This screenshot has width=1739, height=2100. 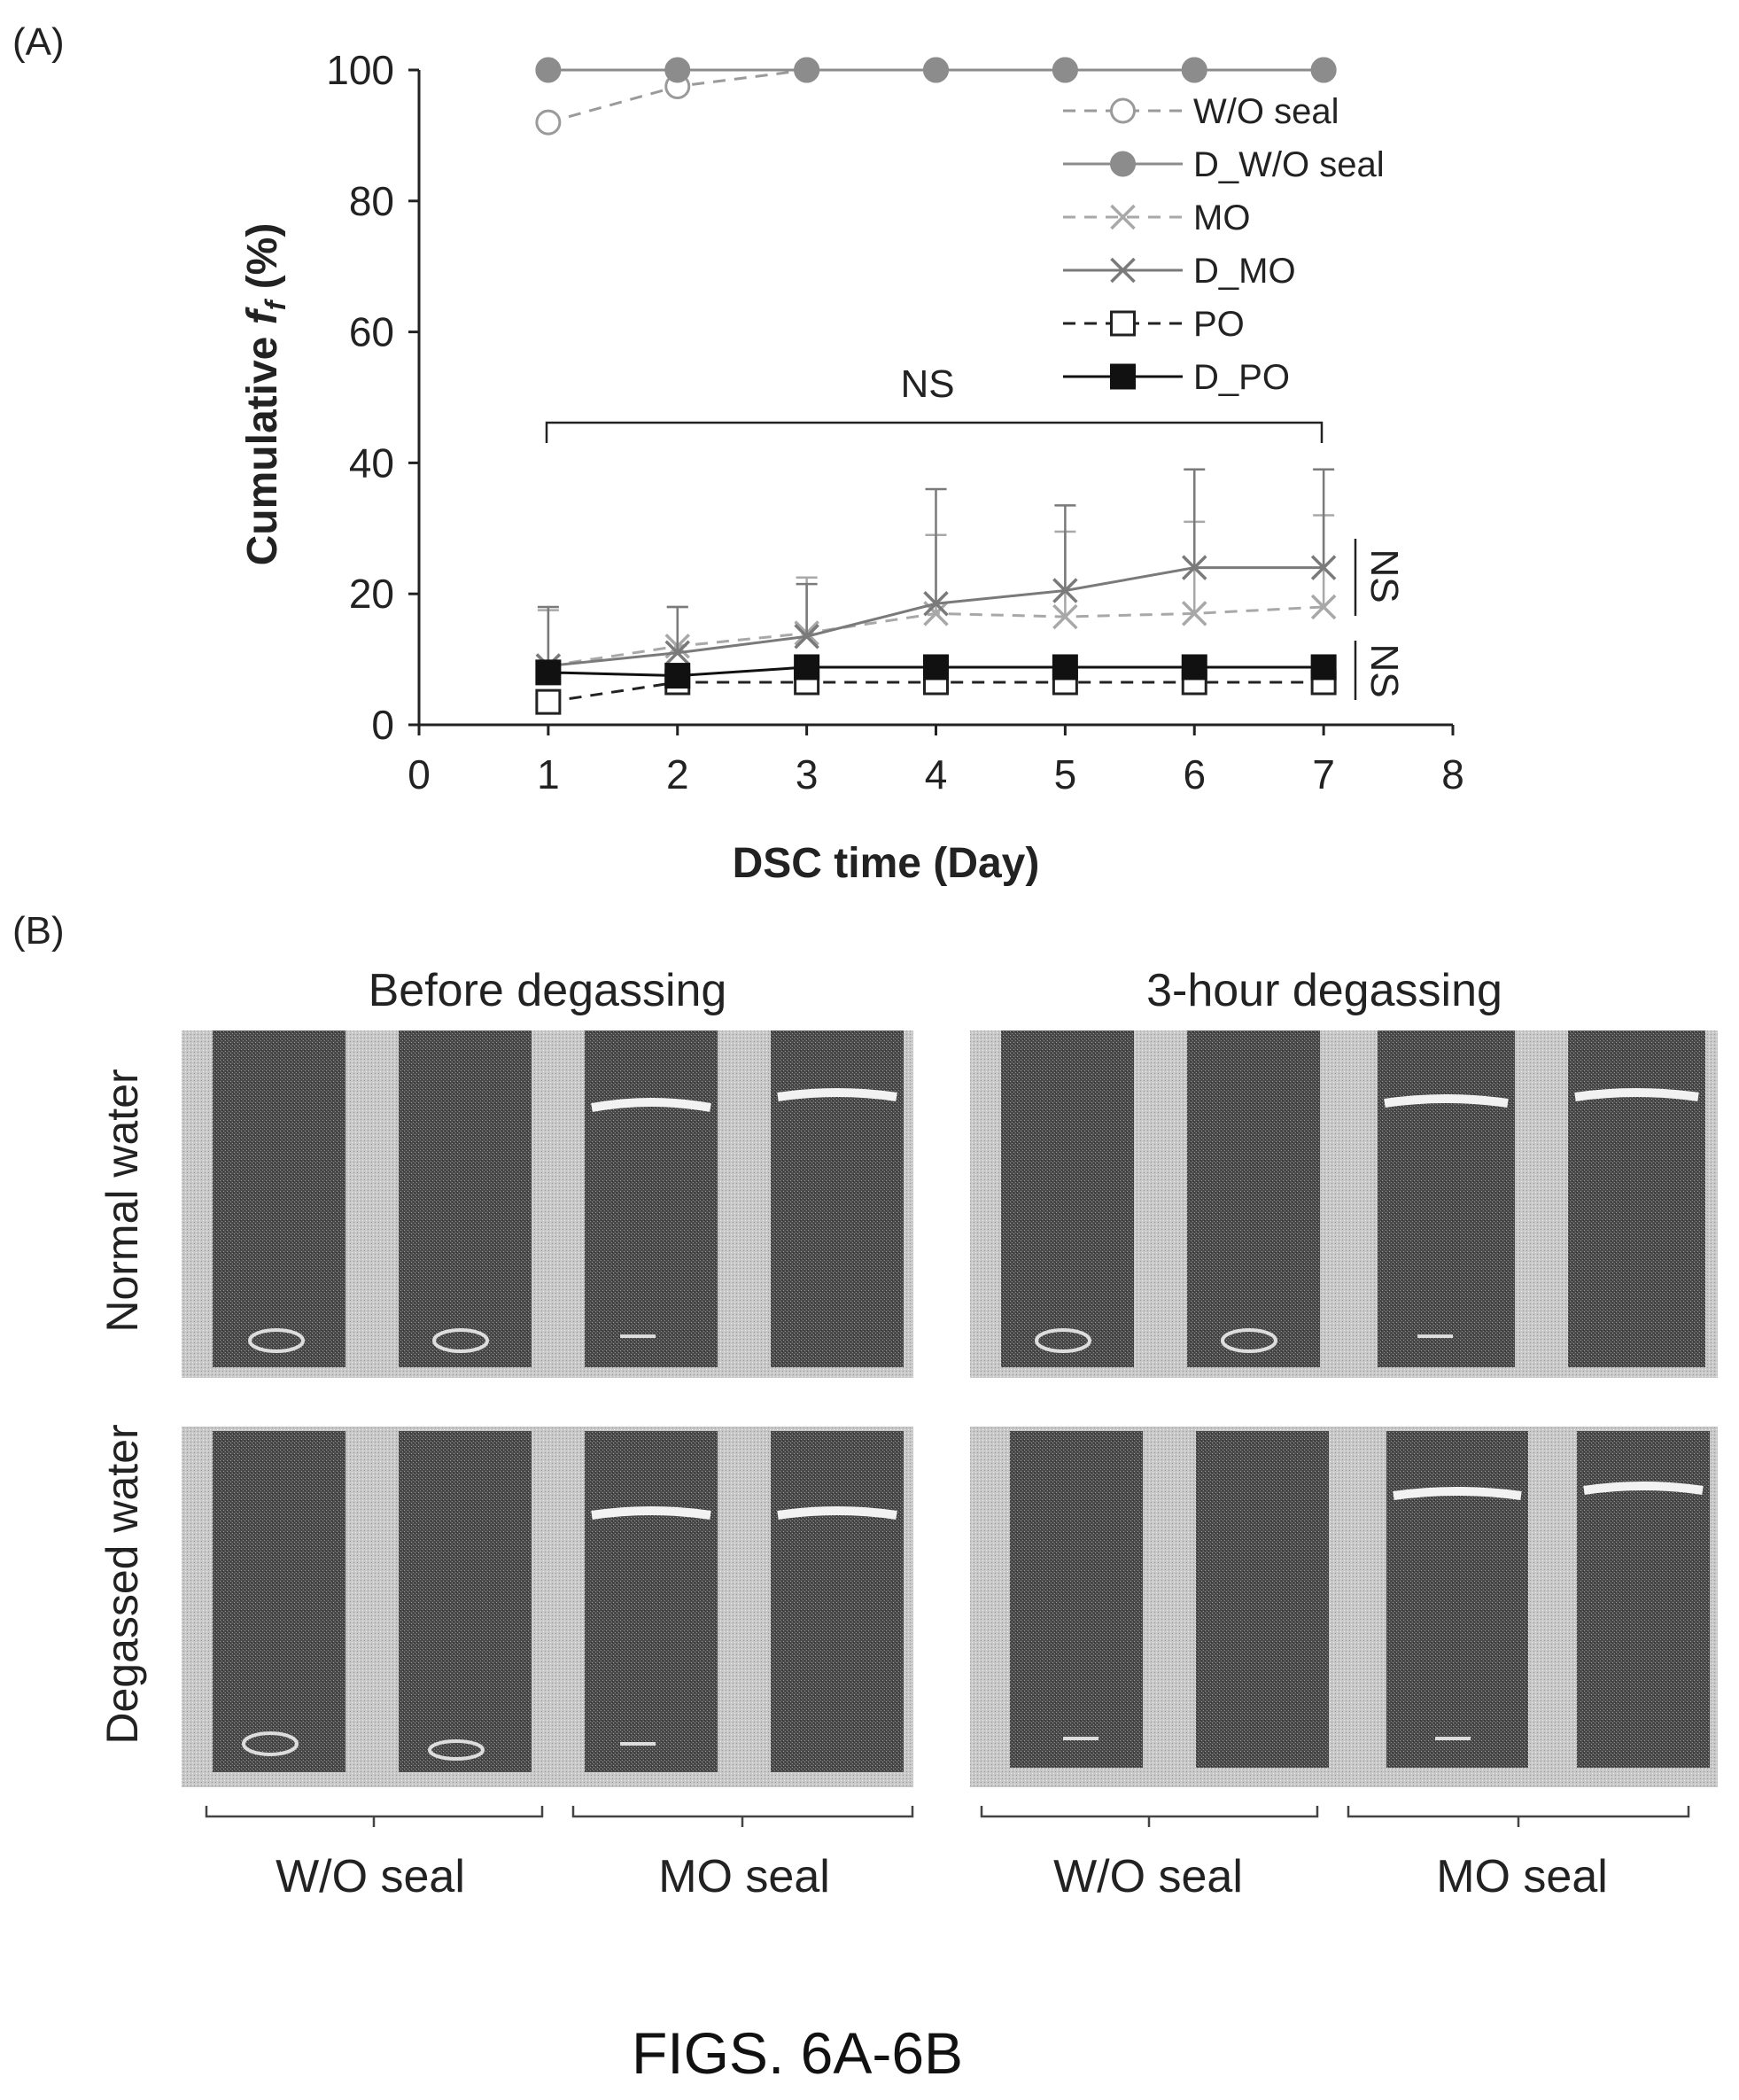 I want to click on y-axis-title-text: Cumulative, so click(x=262, y=451).